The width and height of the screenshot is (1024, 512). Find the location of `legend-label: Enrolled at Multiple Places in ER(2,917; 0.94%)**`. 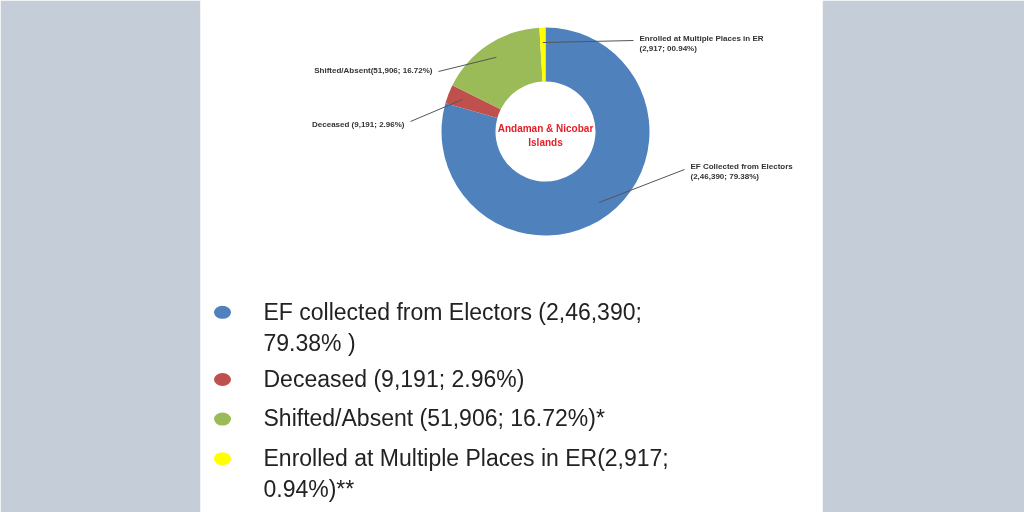

legend-label: Enrolled at Multiple Places in ER(2,917; 0.94%)** is located at coordinates (466, 473).